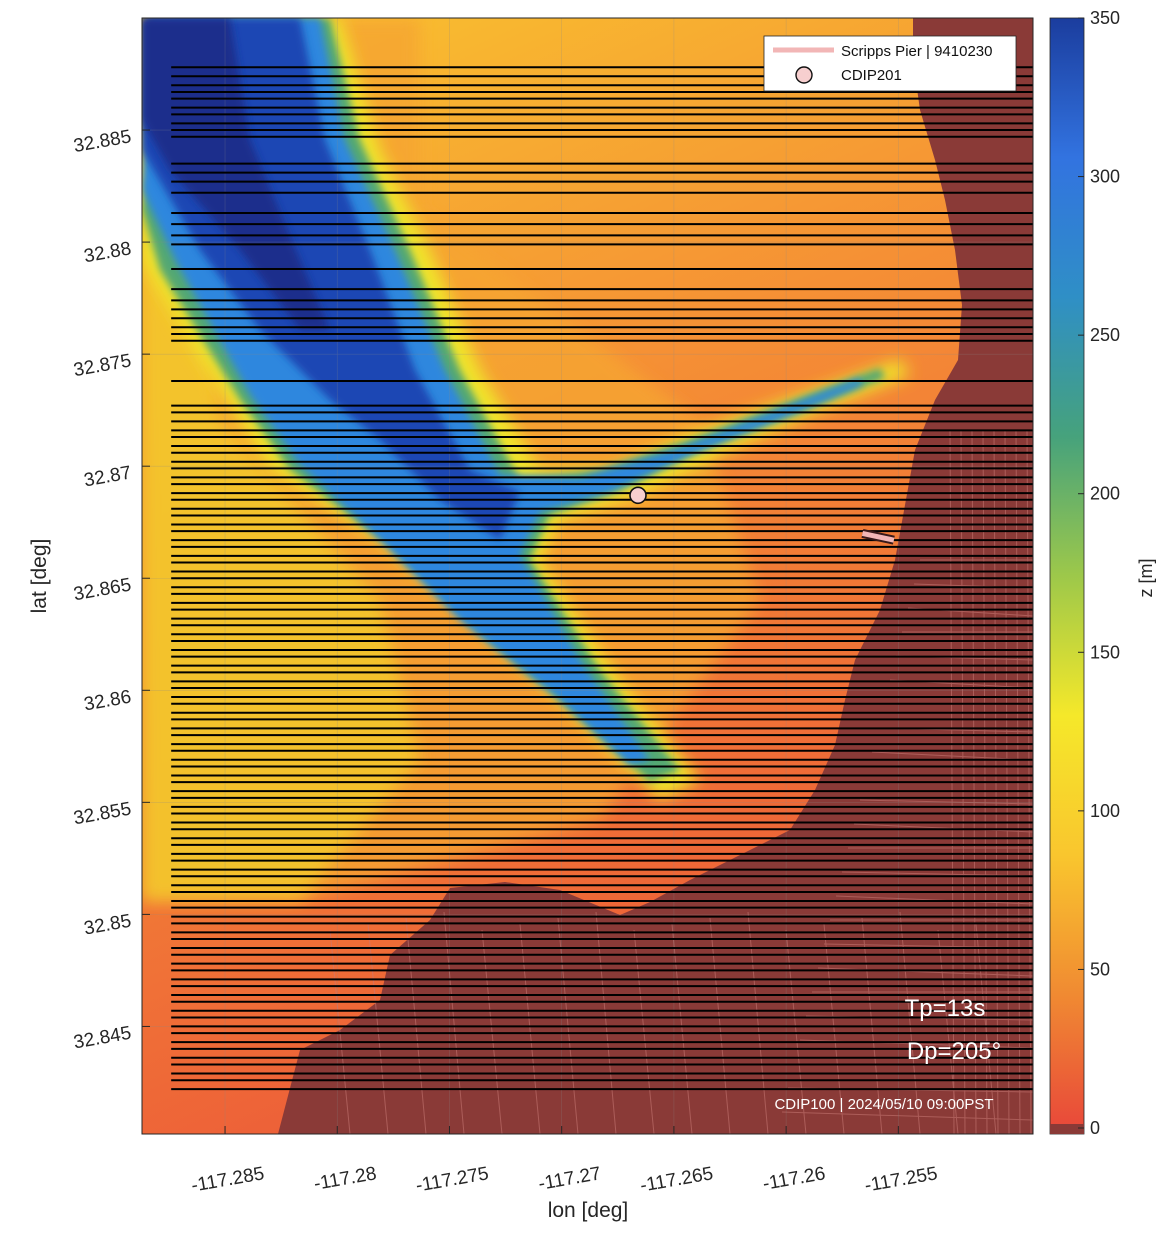 The width and height of the screenshot is (1175, 1254). I want to click on cdip201-marker, so click(638, 495).